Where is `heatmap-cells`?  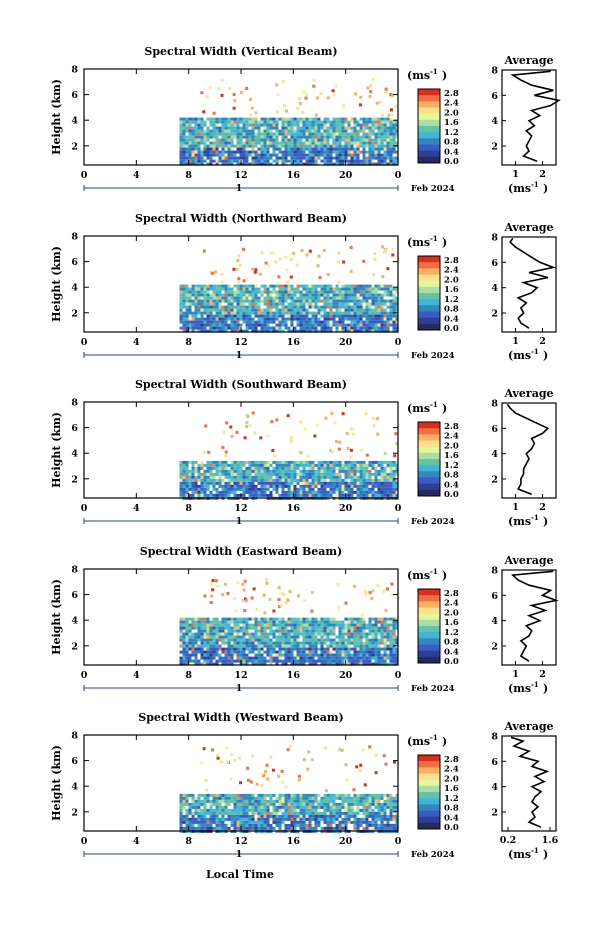
heatmap-cells is located at coordinates (289, 788).